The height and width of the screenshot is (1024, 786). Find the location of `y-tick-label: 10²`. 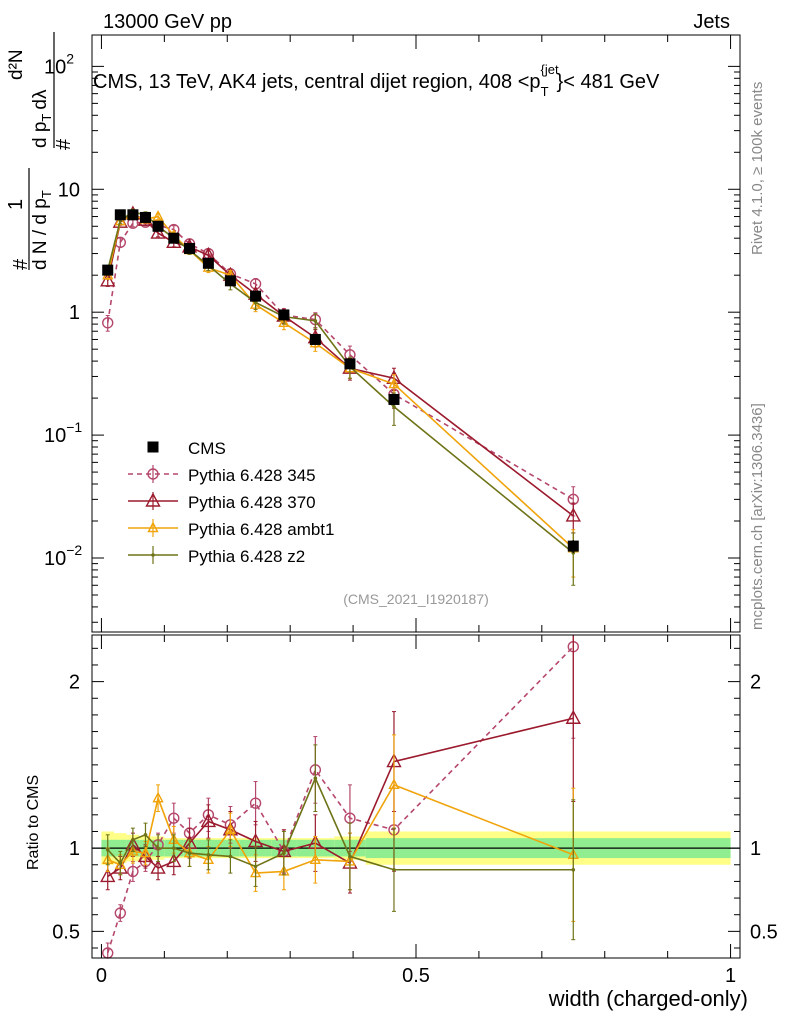

y-tick-label: 10² is located at coordinates (59, 64).